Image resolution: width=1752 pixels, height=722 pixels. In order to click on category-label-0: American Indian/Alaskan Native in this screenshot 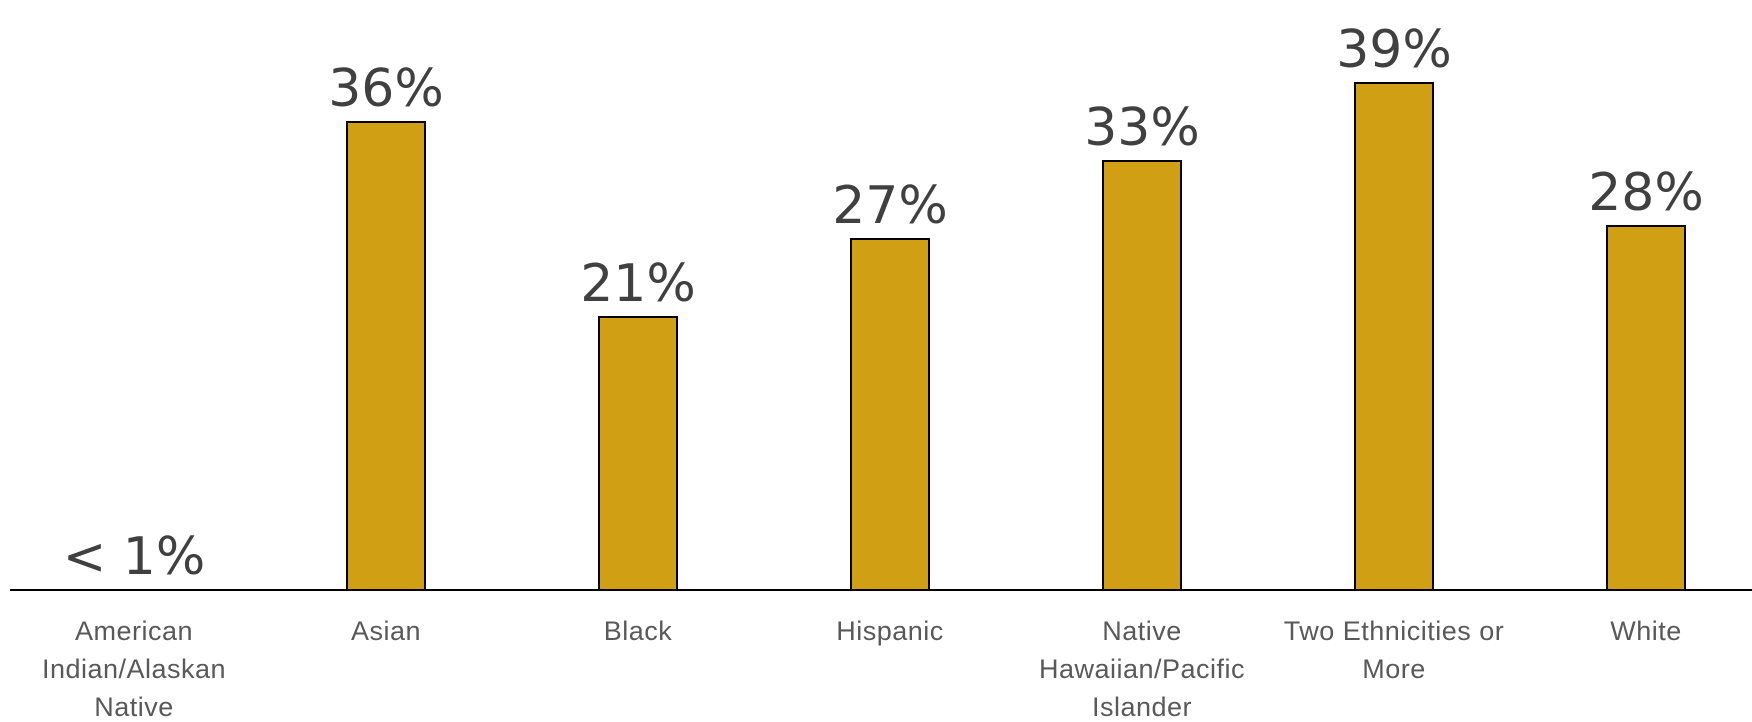, I will do `click(134, 669)`.